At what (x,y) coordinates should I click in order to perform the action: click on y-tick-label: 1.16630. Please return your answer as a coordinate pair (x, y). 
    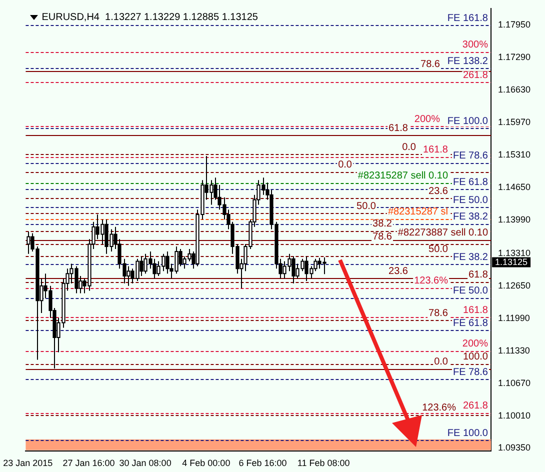
    Looking at the image, I should click on (514, 89).